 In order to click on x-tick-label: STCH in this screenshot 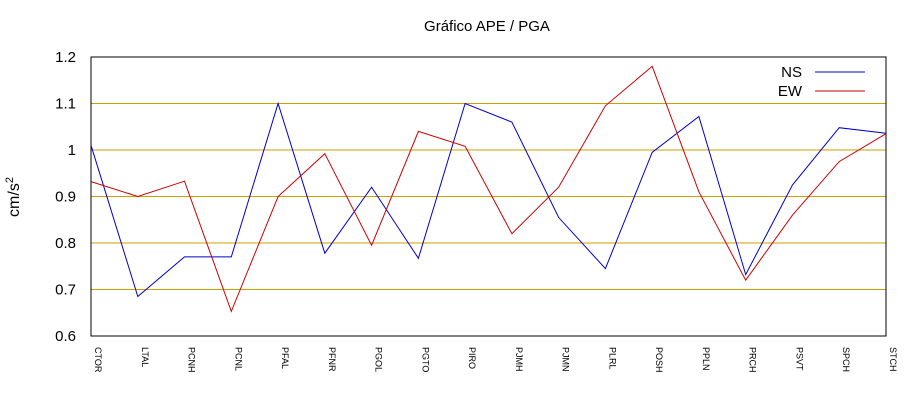, I will do `click(893, 359)`.